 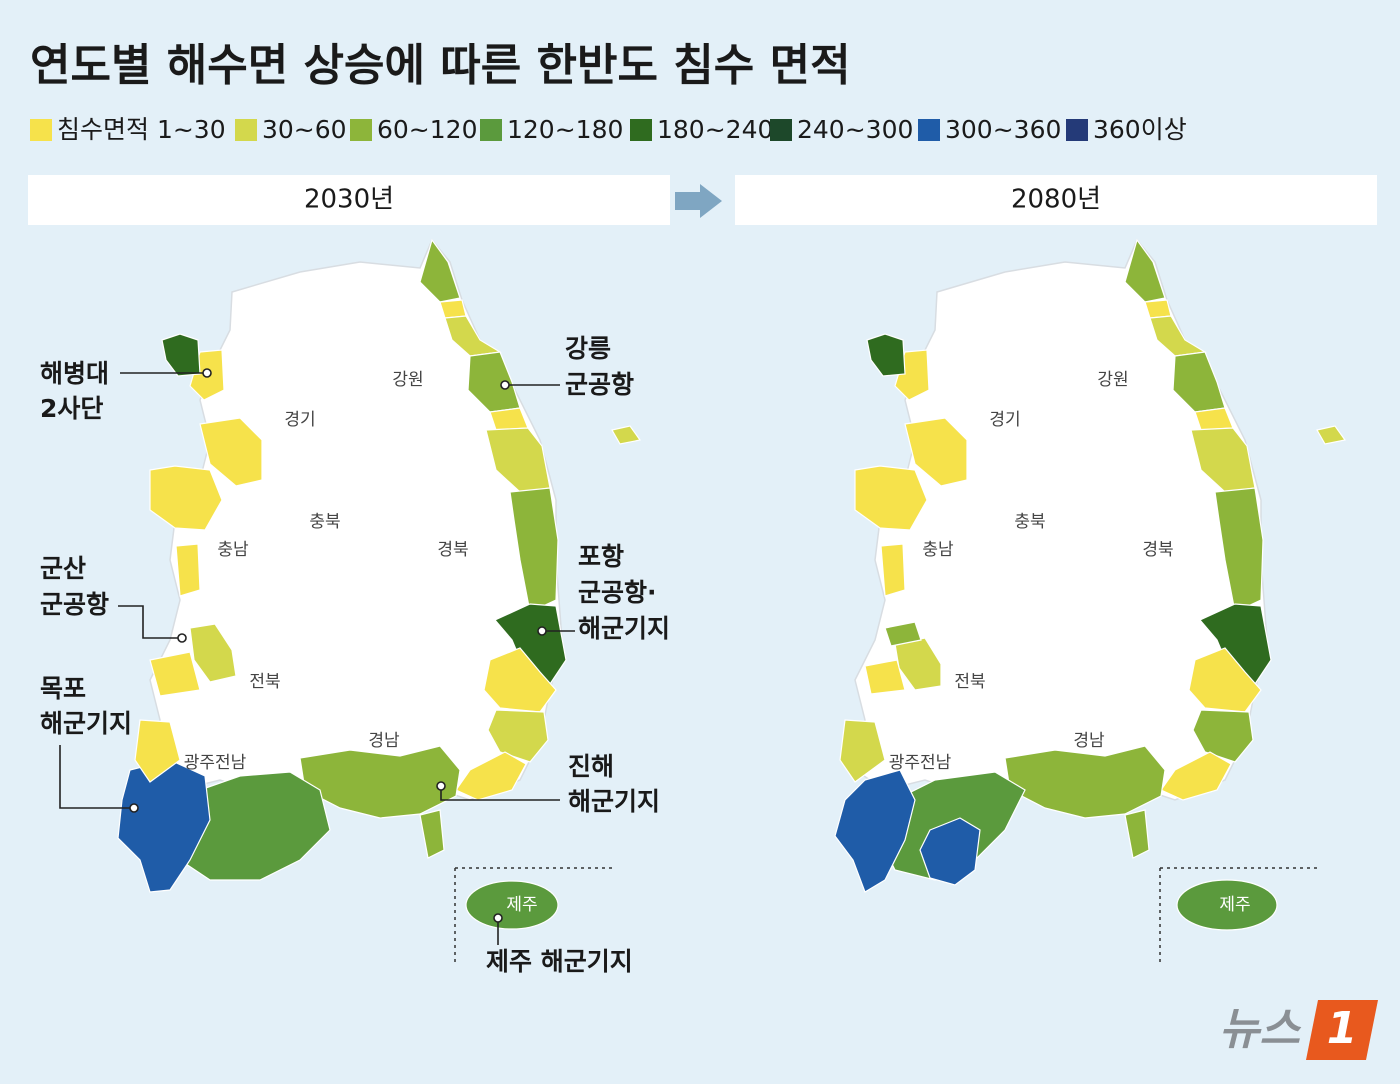 I want to click on arrow, so click(x=698, y=201).